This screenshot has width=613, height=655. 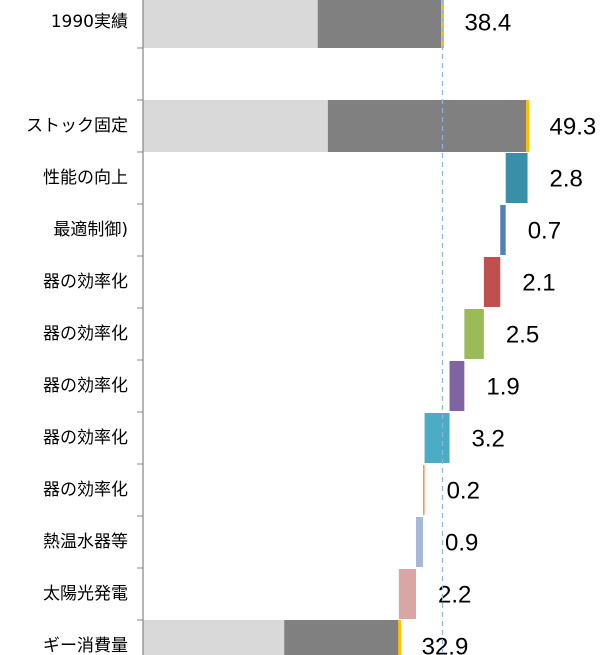 What do you see at coordinates (538, 282) in the screenshot?
I see `value-label: 2.1` at bounding box center [538, 282].